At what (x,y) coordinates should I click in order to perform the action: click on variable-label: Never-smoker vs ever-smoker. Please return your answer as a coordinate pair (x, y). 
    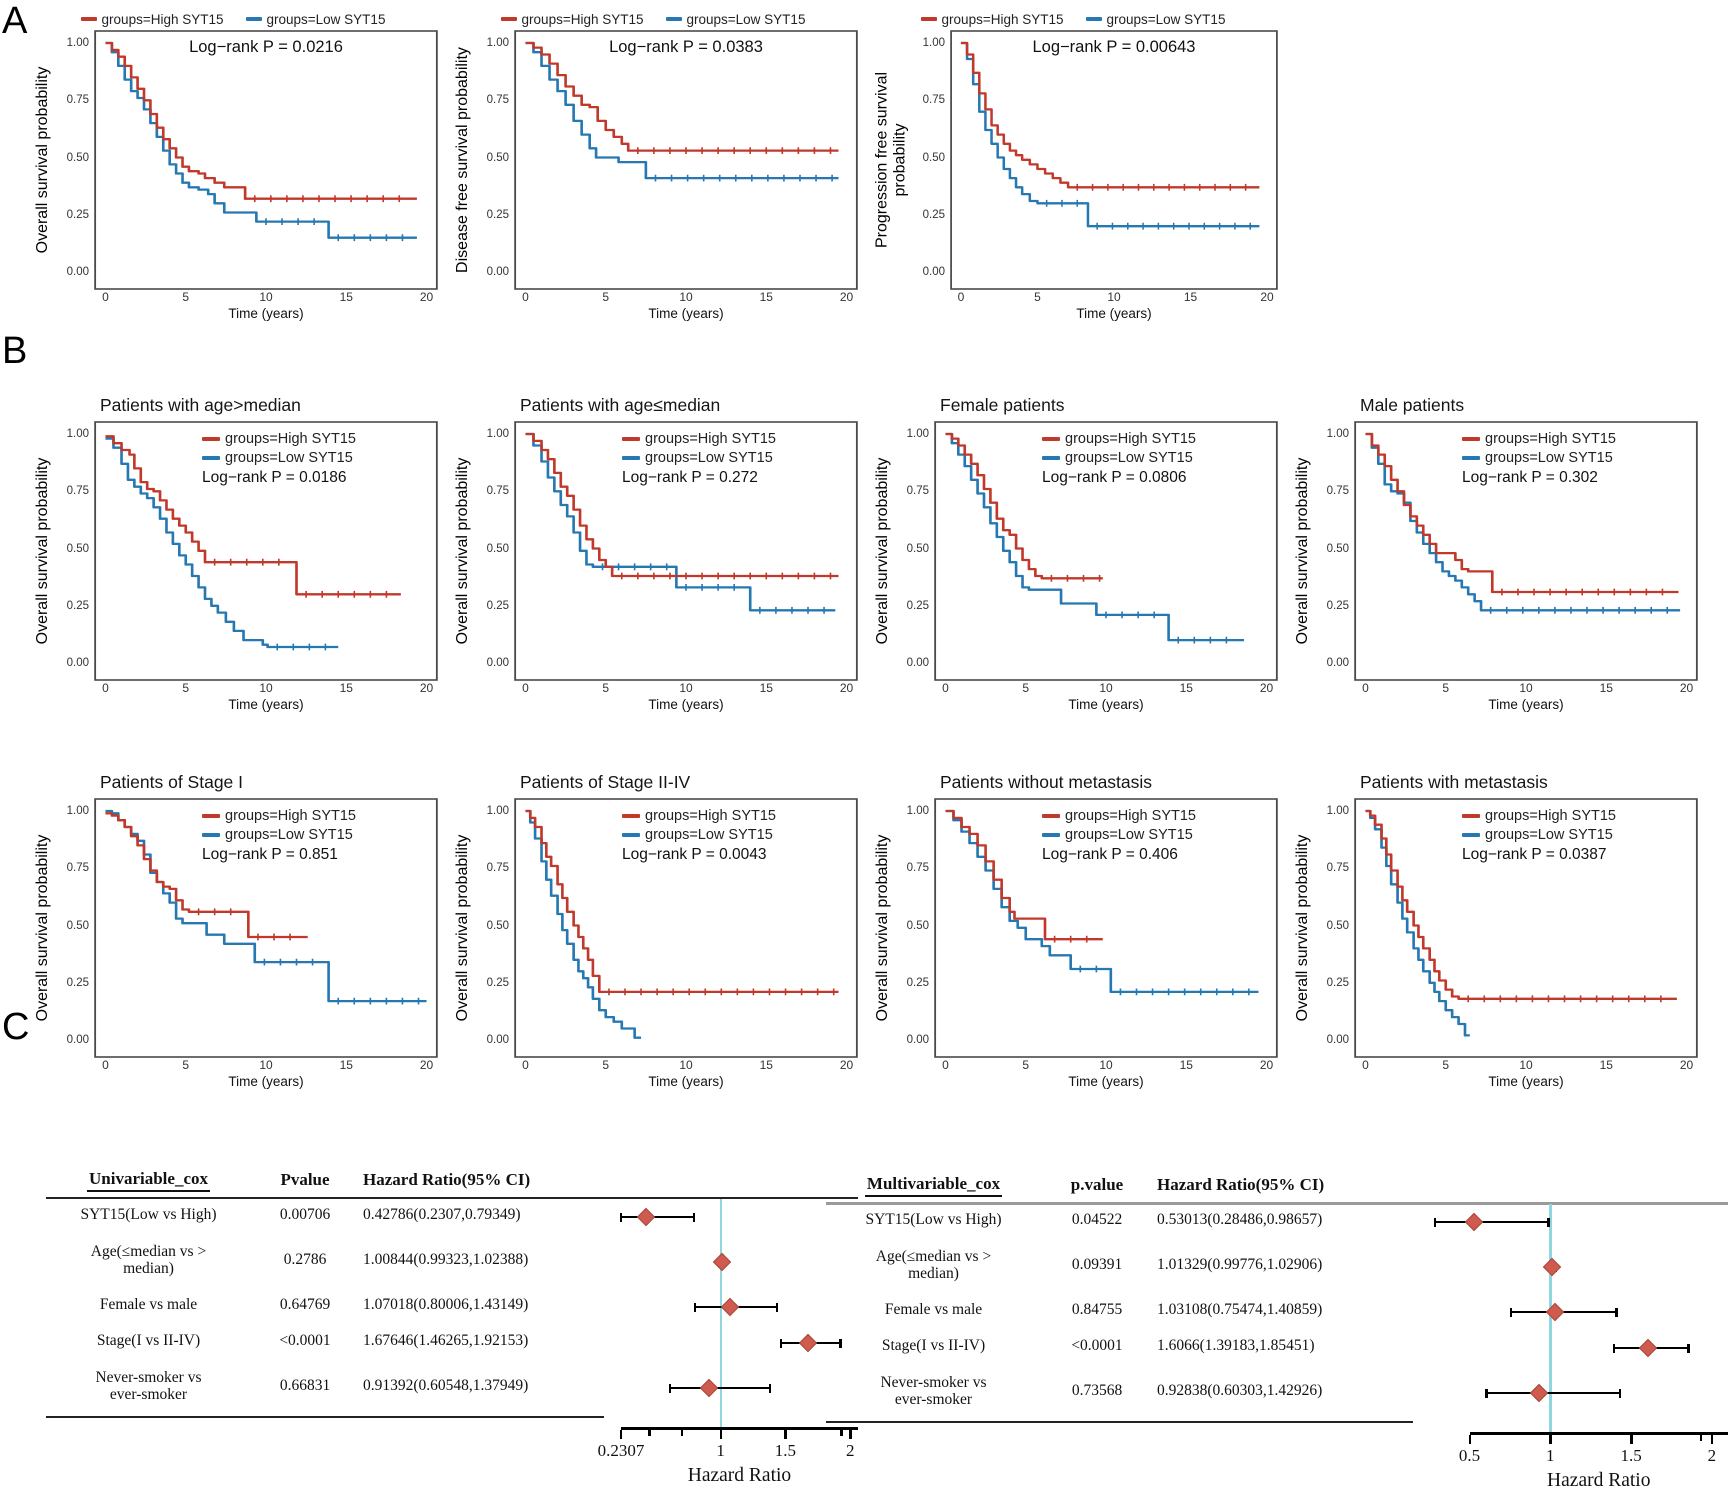
    Looking at the image, I should click on (148, 1385).